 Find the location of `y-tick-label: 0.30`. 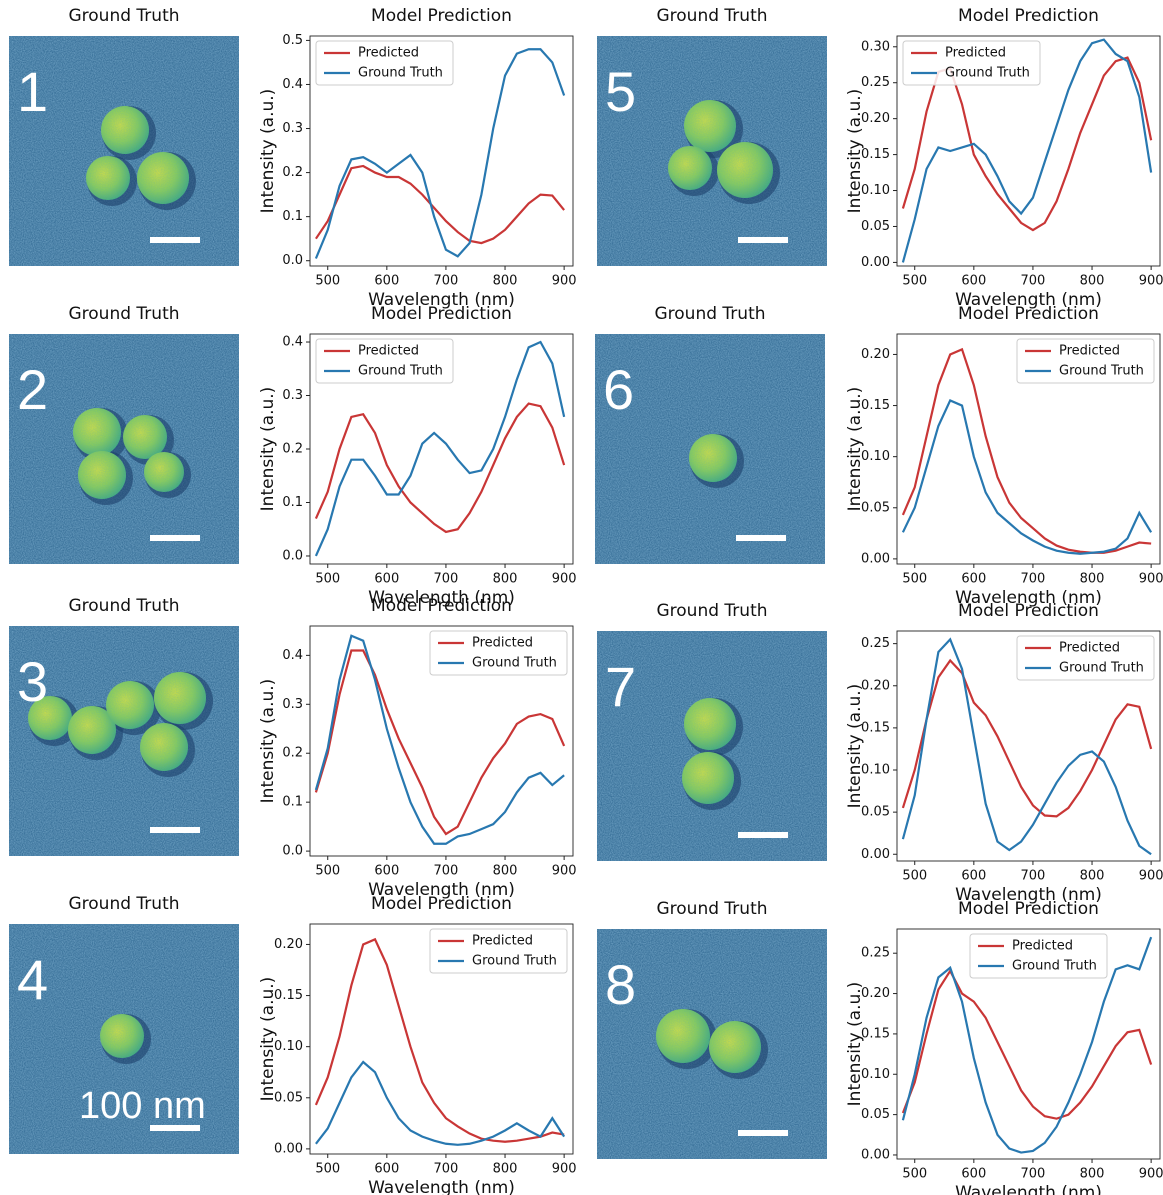

y-tick-label: 0.30 is located at coordinates (875, 46).